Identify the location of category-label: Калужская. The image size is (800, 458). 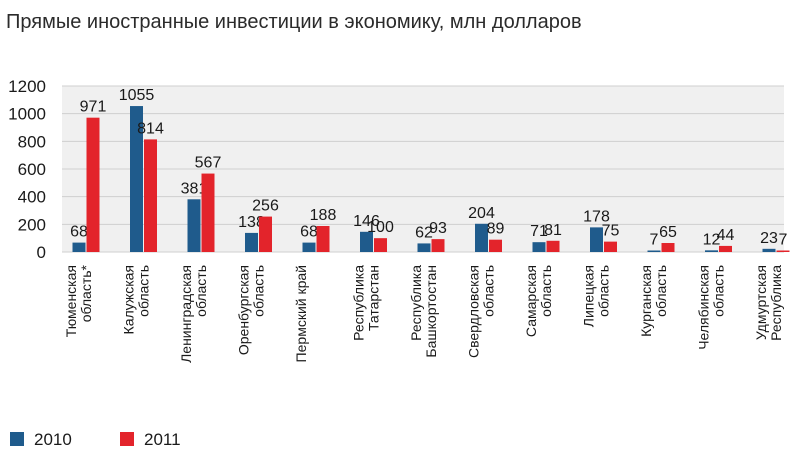
(129, 299).